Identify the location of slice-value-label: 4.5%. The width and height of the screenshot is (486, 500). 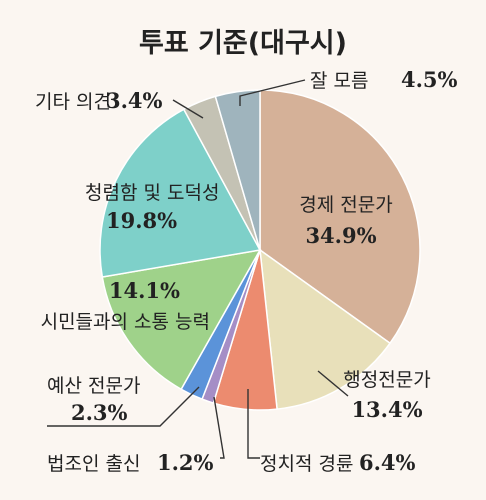
(429, 79).